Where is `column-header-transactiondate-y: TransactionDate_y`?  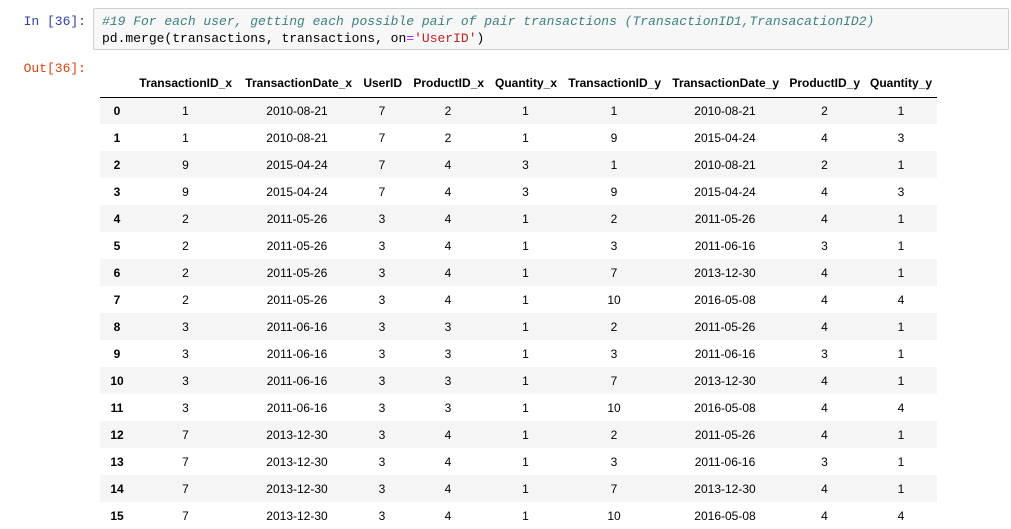
column-header-transactiondate-y: TransactionDate_y is located at coordinates (725, 84).